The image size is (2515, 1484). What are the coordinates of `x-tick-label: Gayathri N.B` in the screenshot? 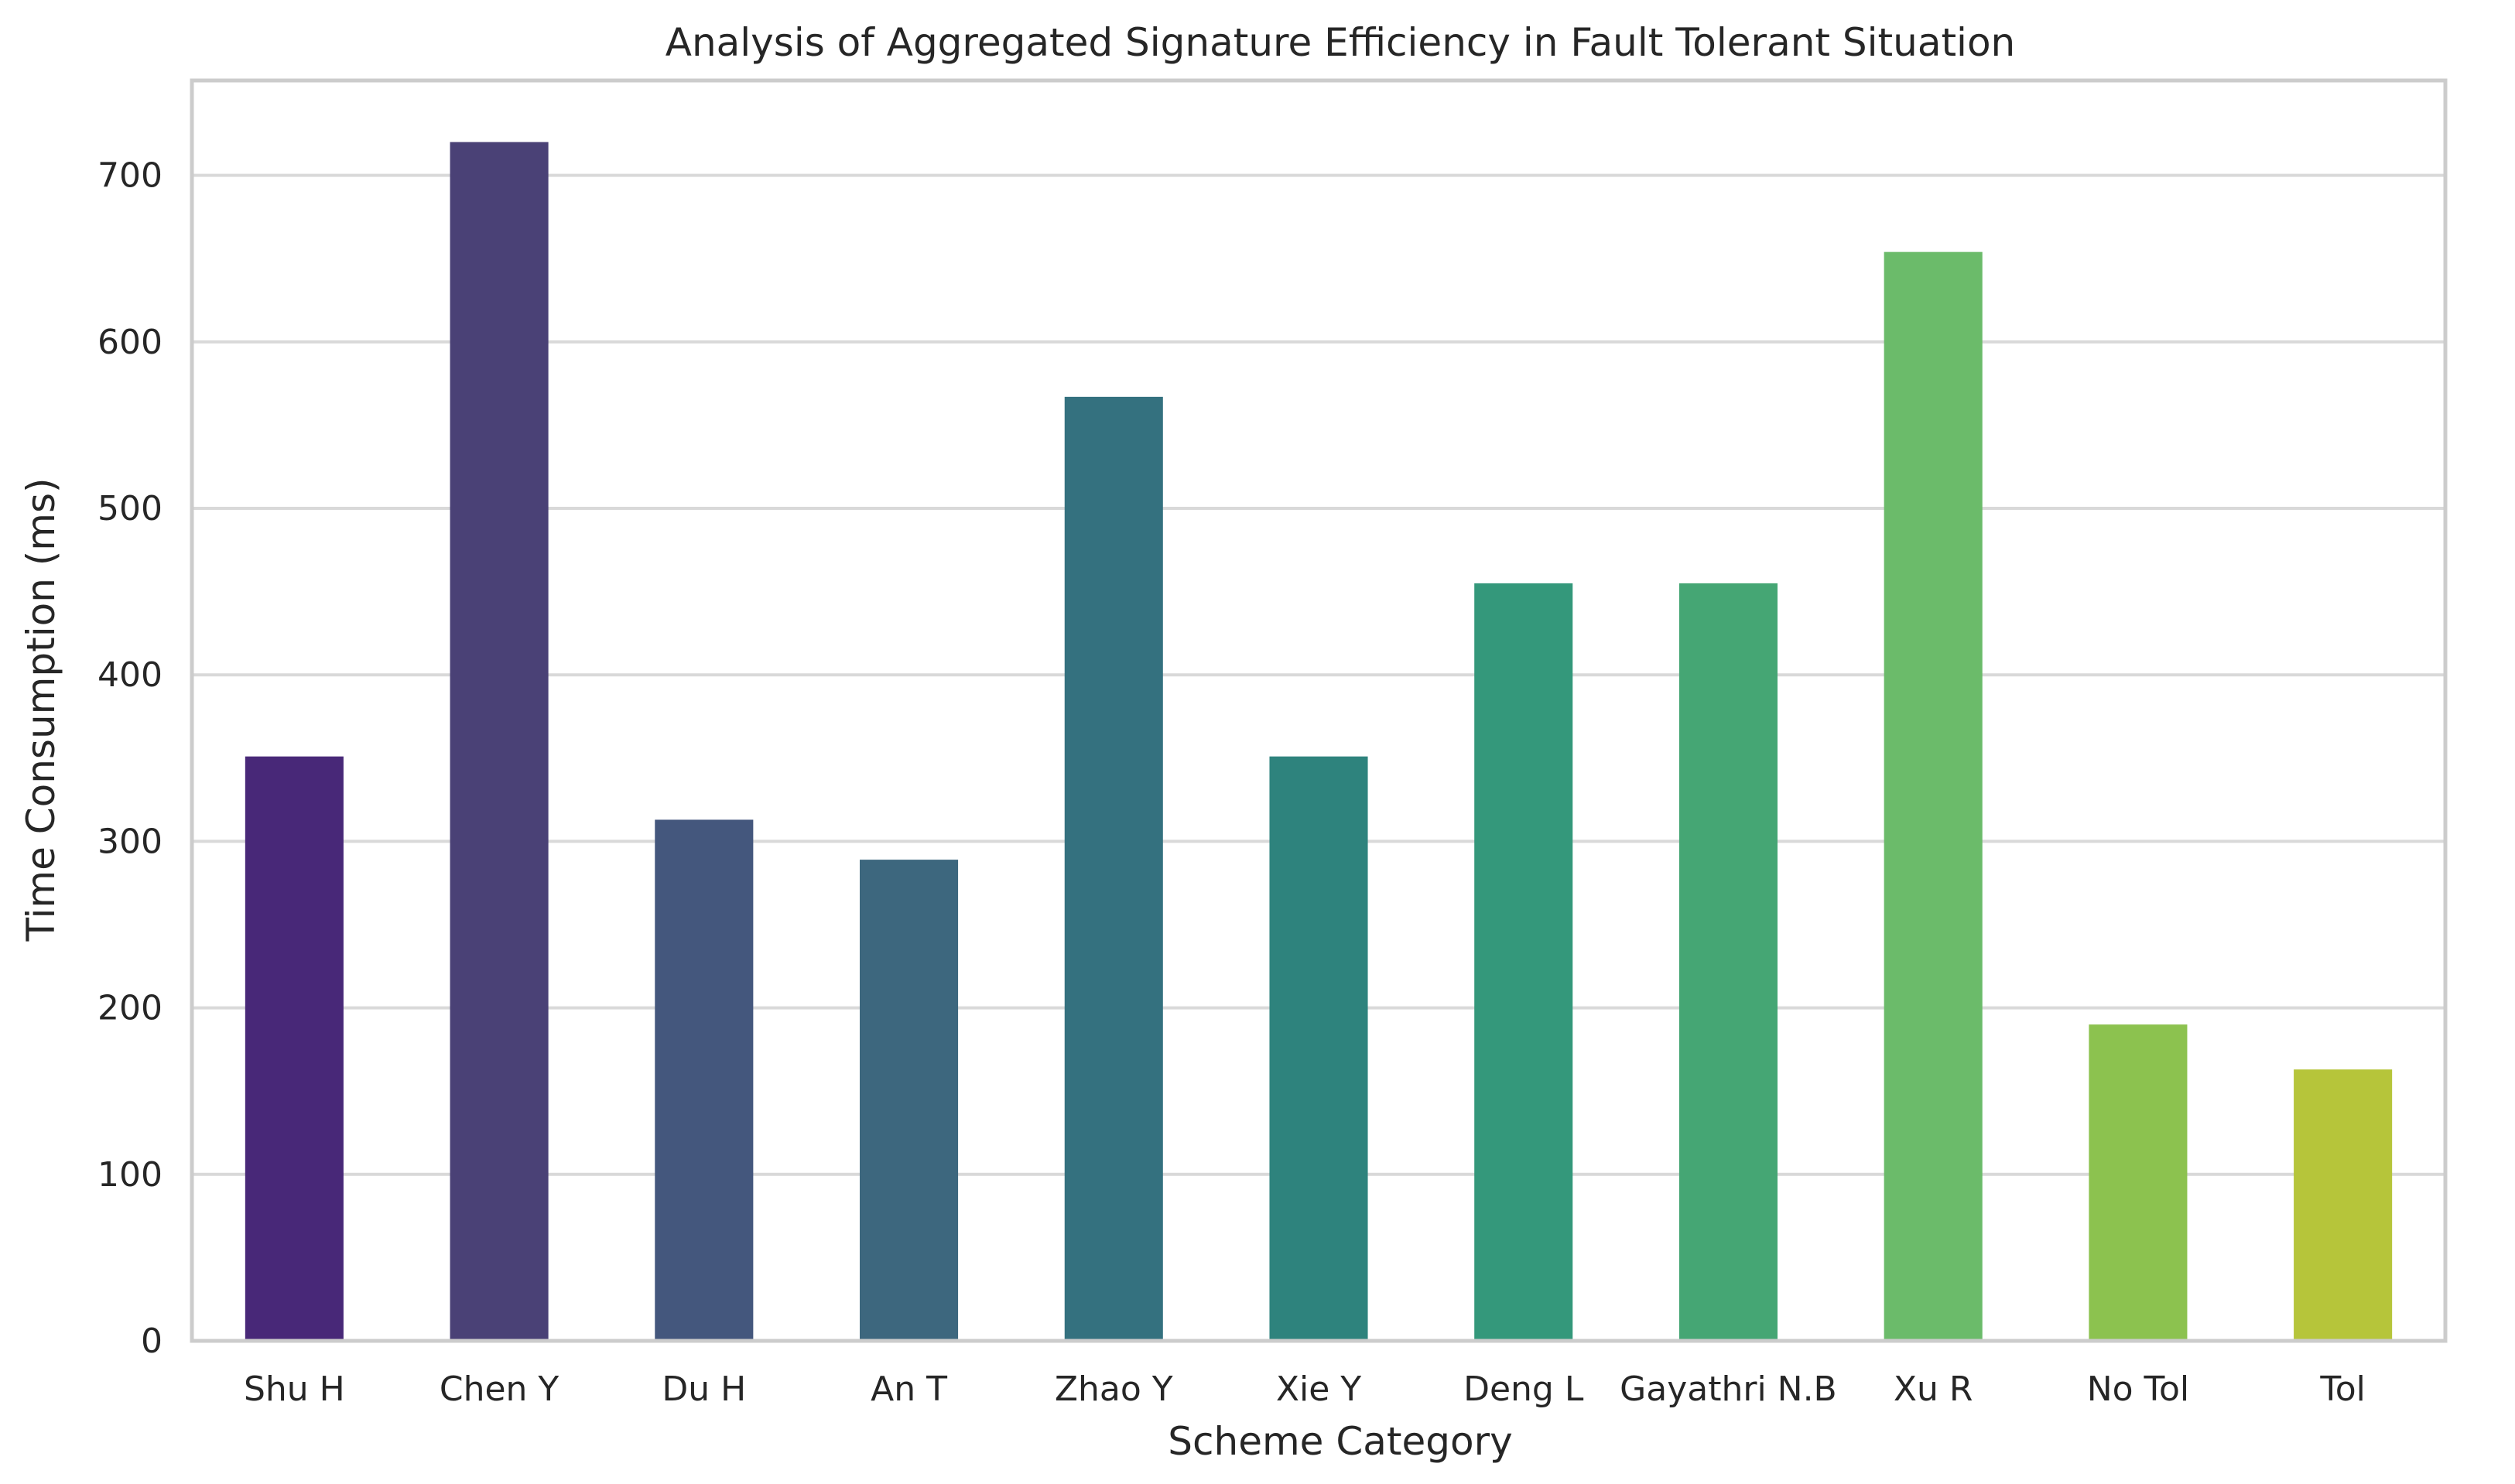 It's located at (1729, 1389).